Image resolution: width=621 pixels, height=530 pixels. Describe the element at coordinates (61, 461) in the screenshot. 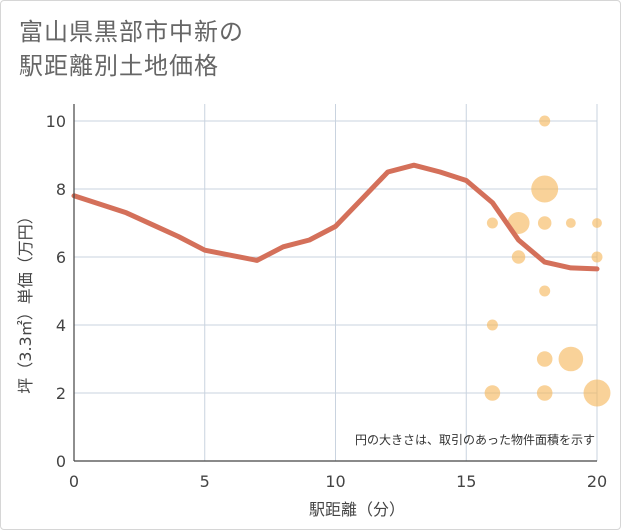

I see `y-tick-label-0: 0` at that location.